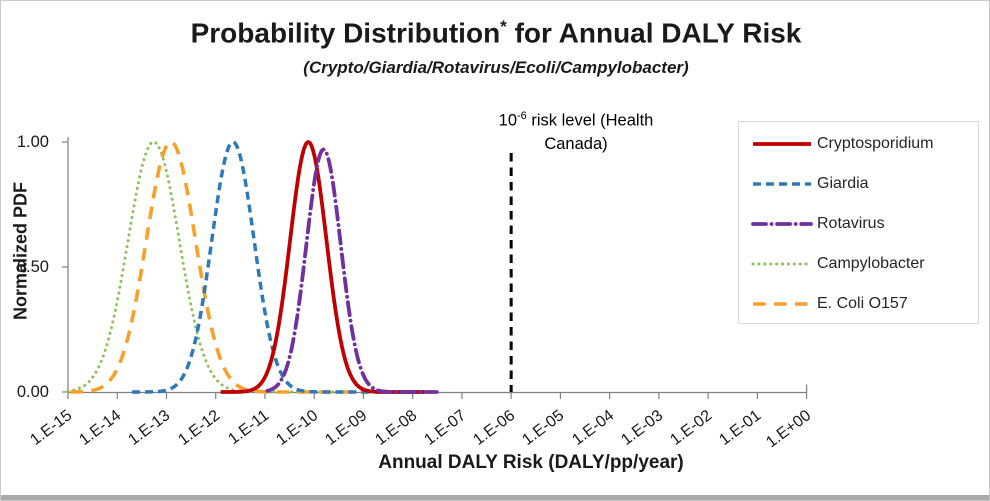 Image resolution: width=990 pixels, height=501 pixels. I want to click on legend-item-giardia: Giardia, so click(858, 184).